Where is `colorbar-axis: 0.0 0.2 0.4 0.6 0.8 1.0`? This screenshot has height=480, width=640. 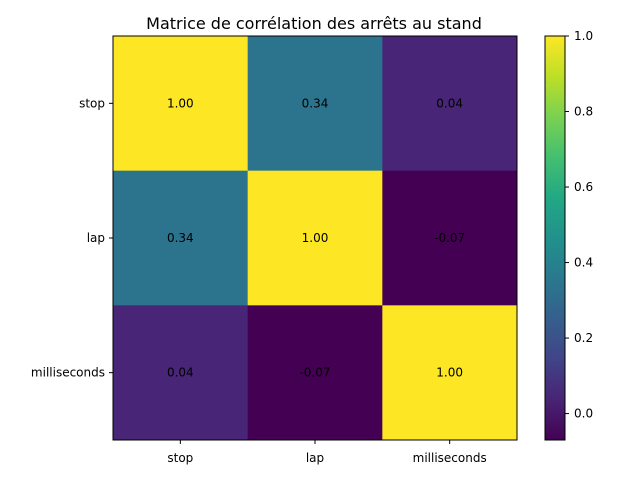
colorbar-axis: 0.0 0.2 0.4 0.6 0.8 1.0 is located at coordinates (579, 225).